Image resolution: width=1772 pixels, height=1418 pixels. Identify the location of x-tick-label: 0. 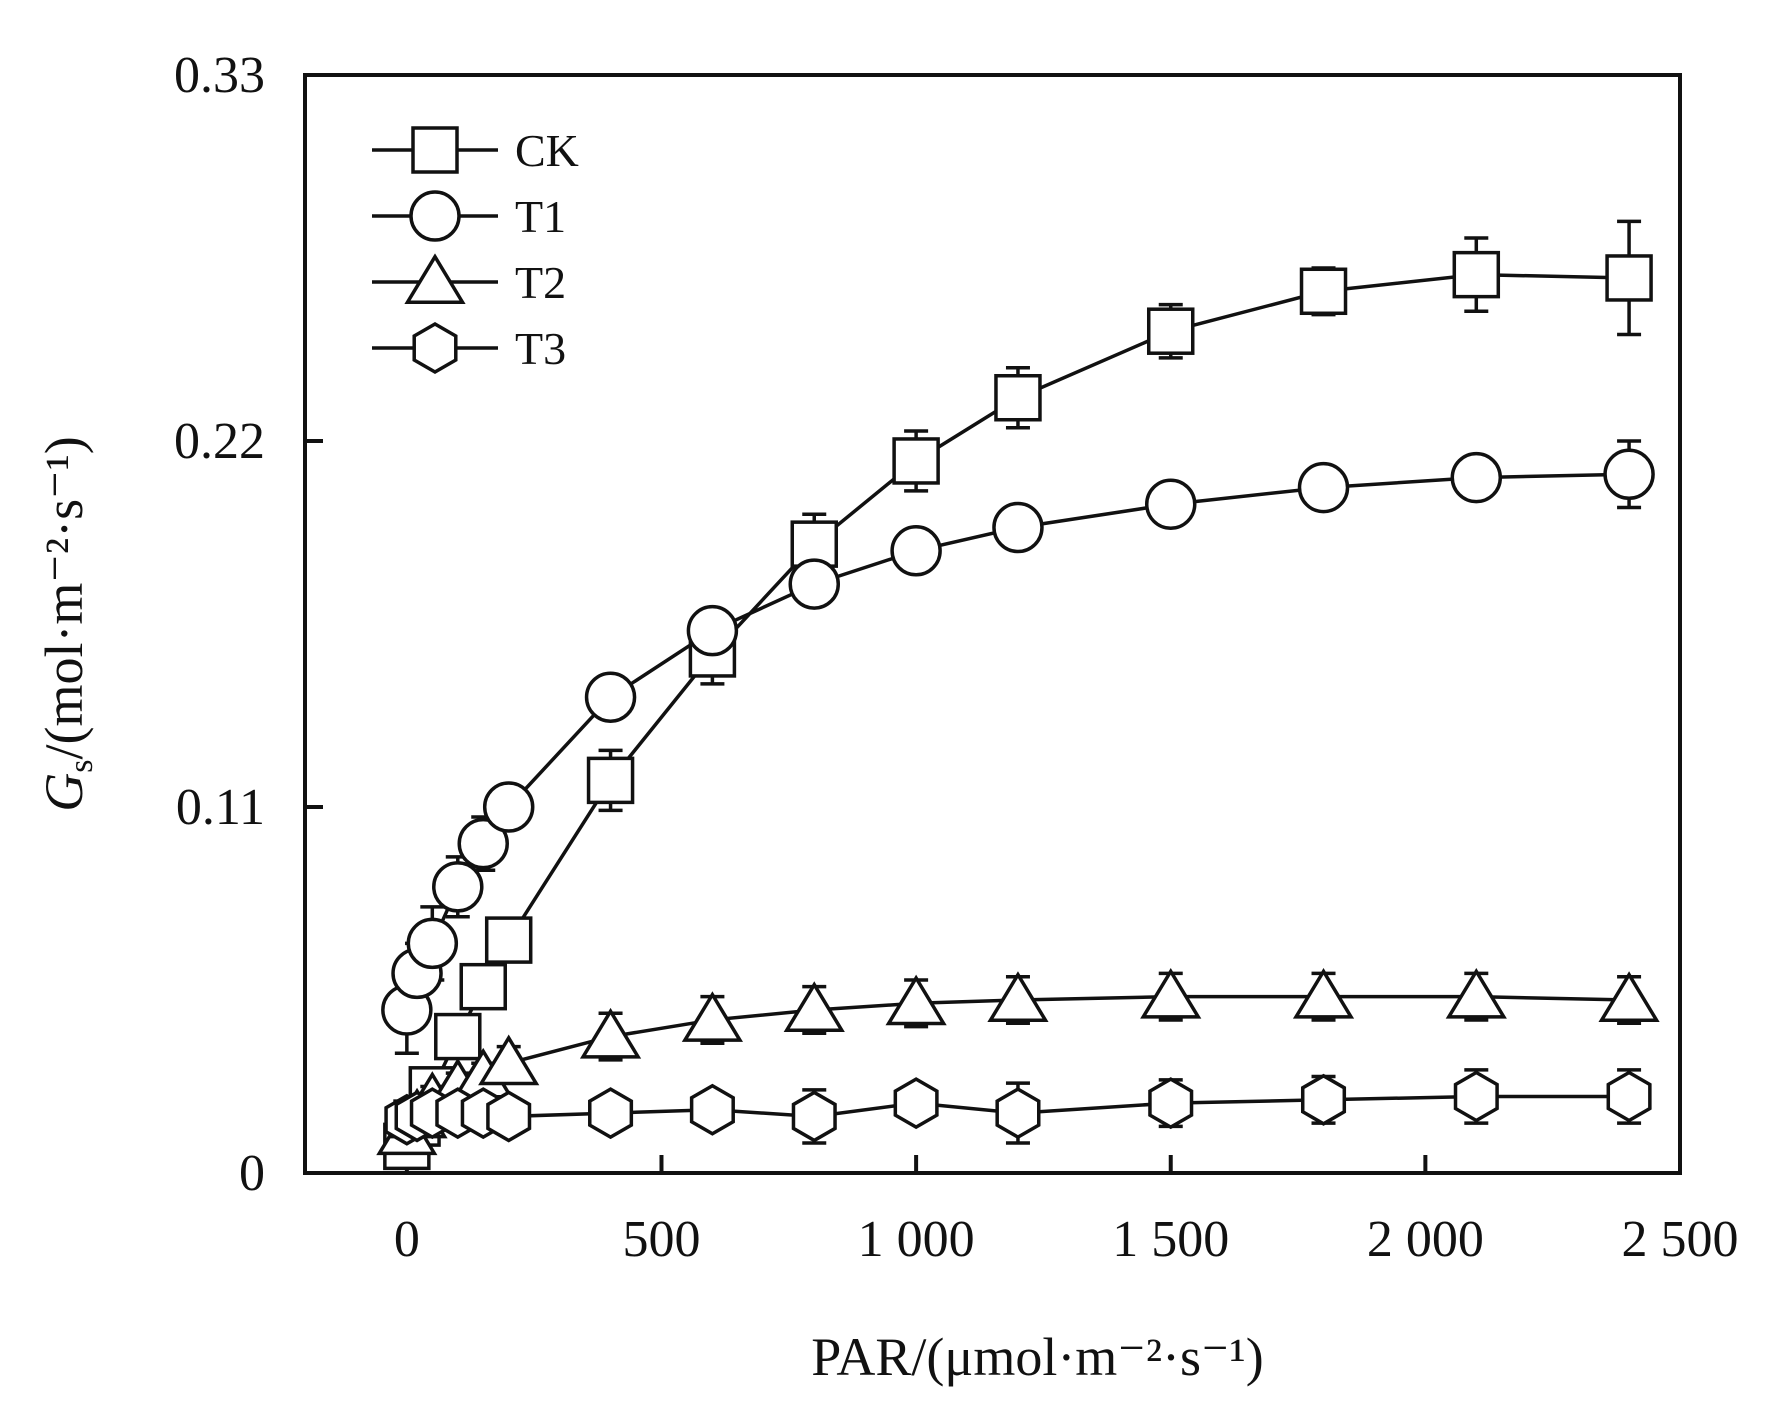
(407, 1239).